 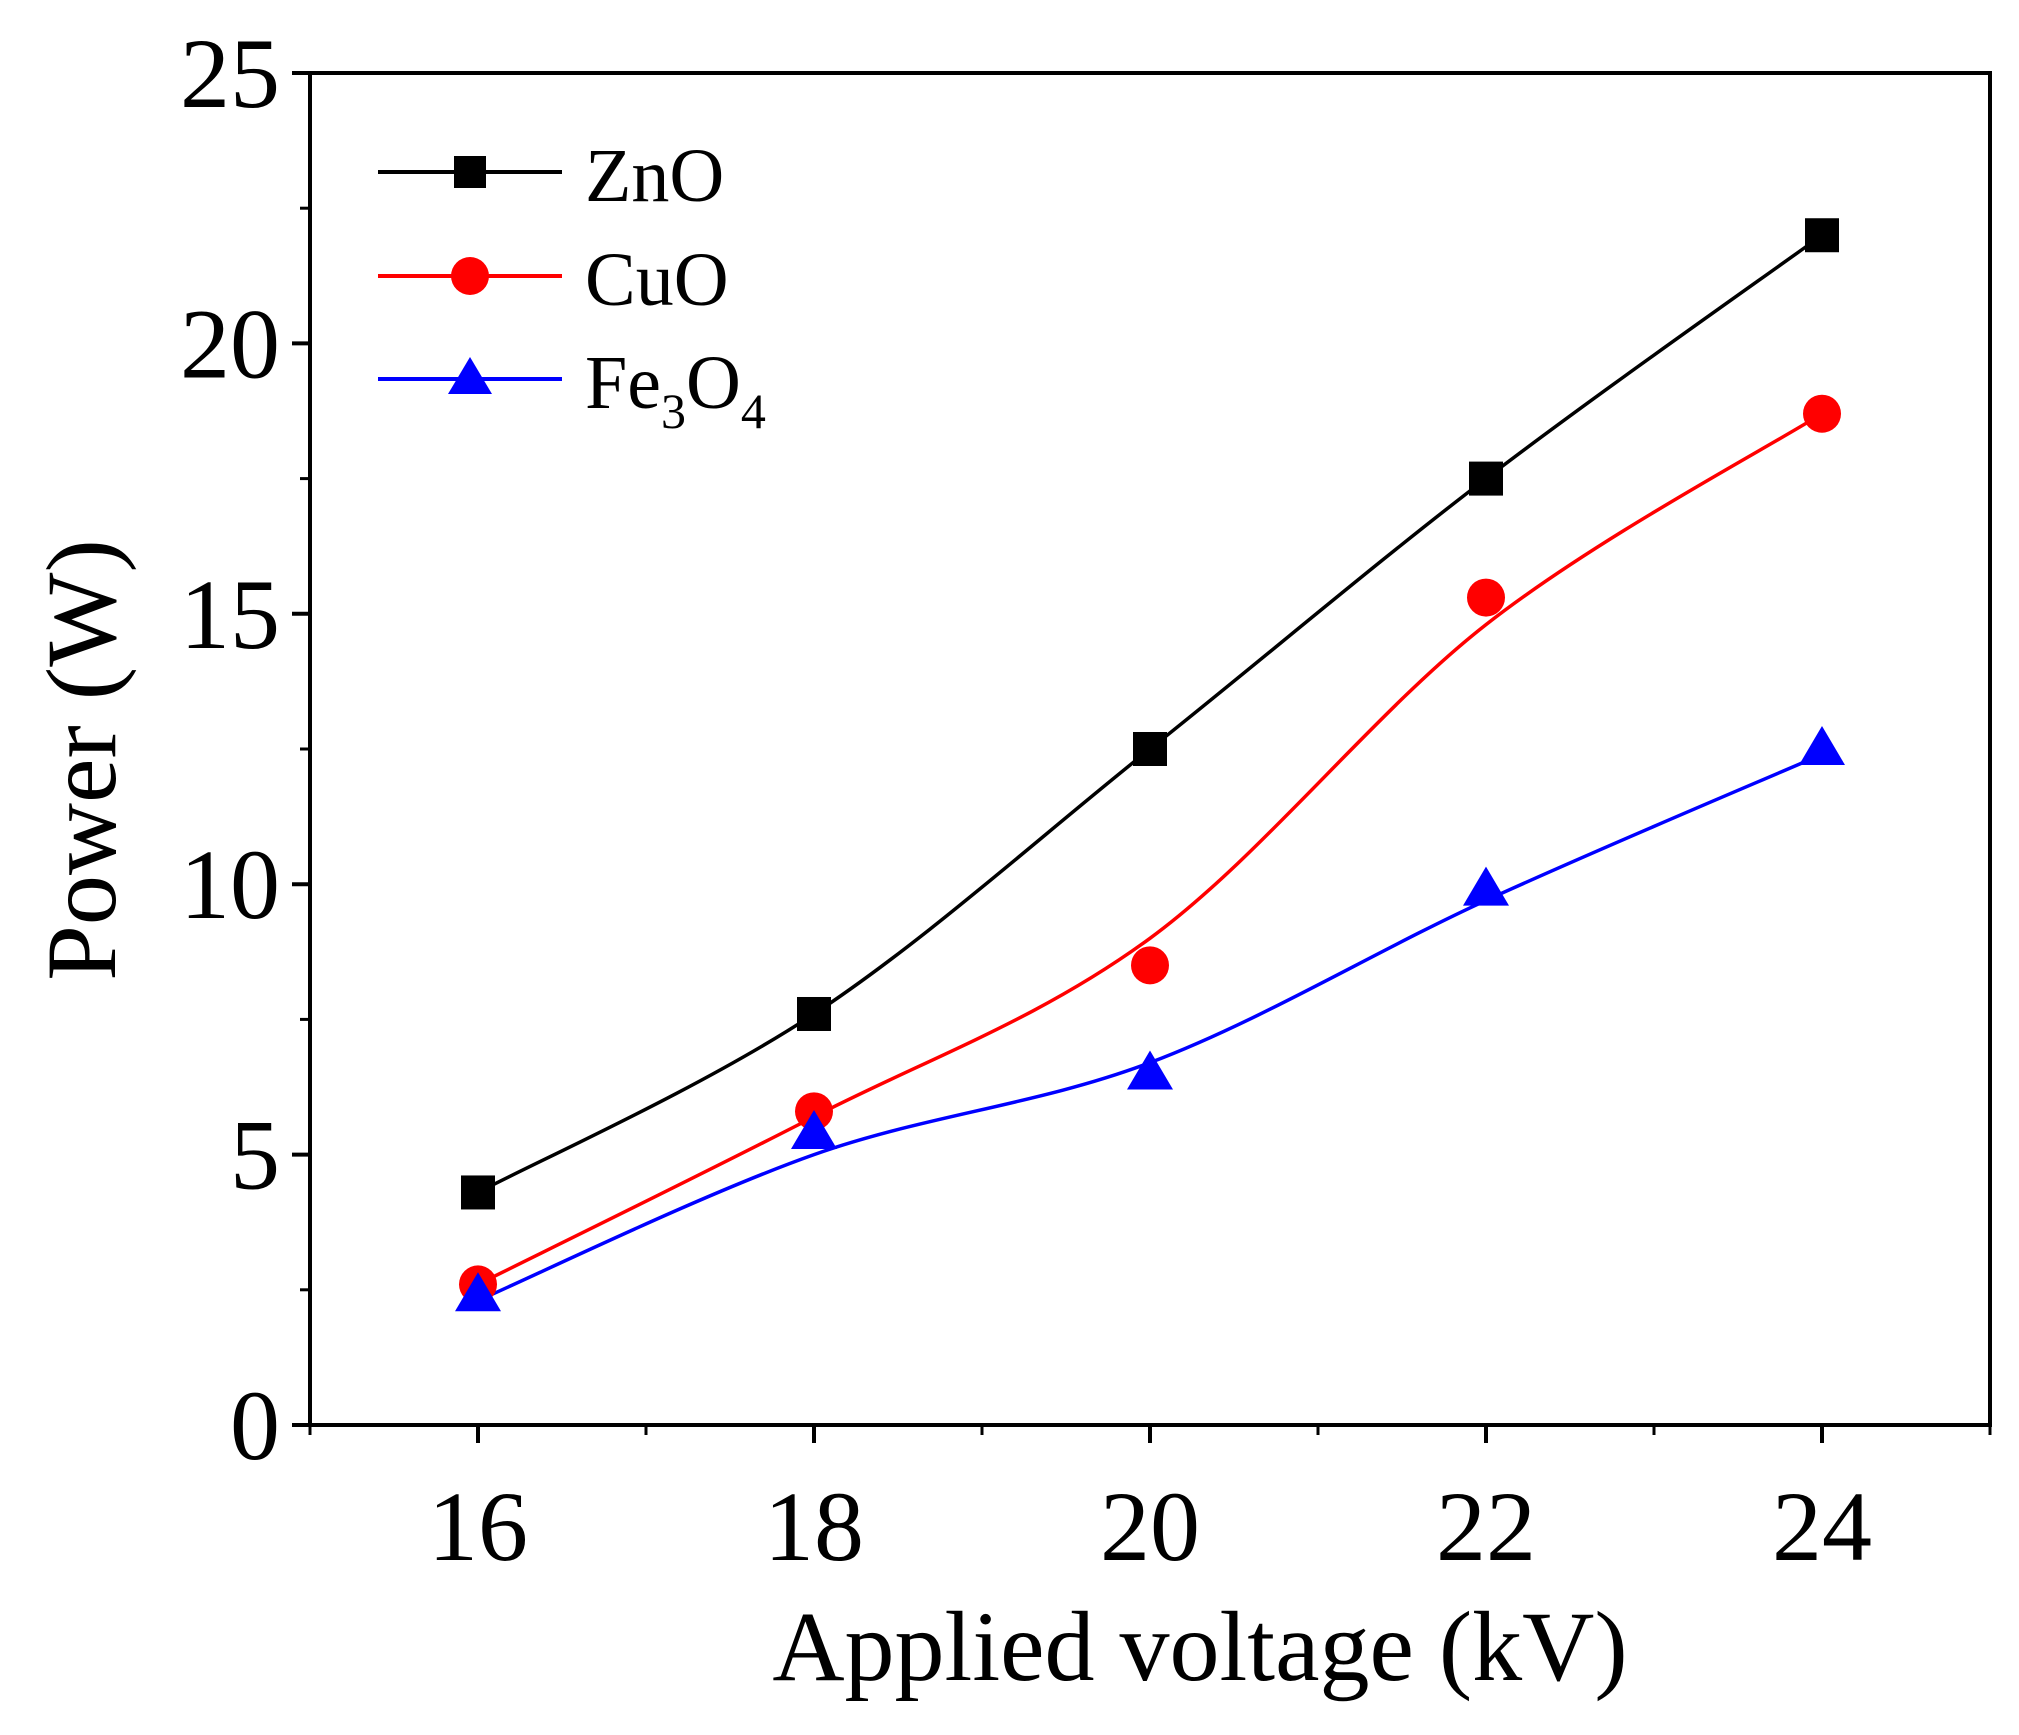 I want to click on x-tick-label: 24, so click(x=1822, y=1526).